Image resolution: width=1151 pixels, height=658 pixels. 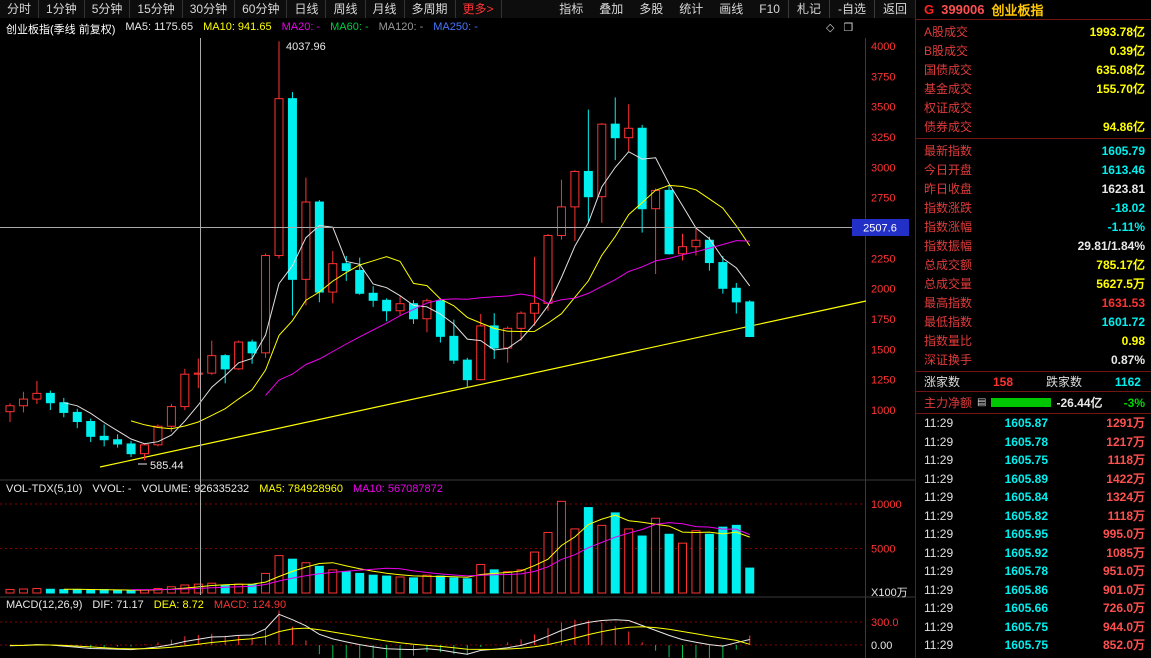 I want to click on tick-price: 1605.78, so click(x=1026, y=571).